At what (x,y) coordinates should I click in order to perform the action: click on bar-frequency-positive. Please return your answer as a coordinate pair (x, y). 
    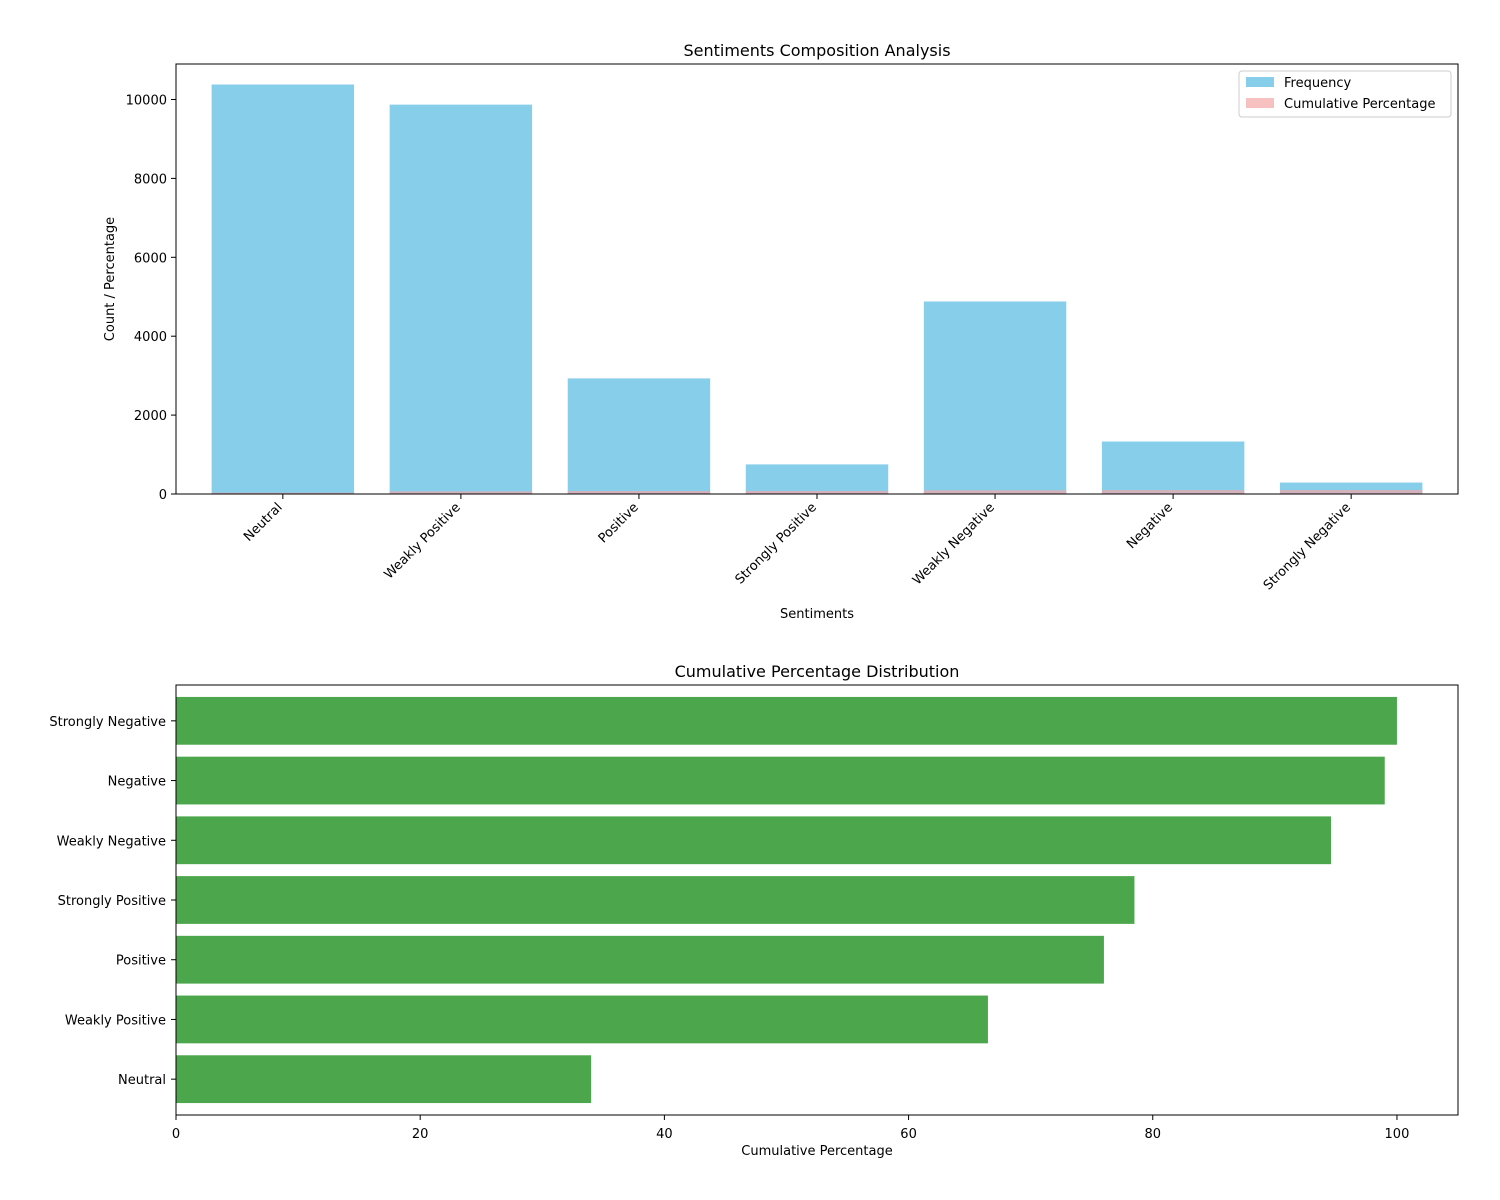
    Looking at the image, I should click on (639, 436).